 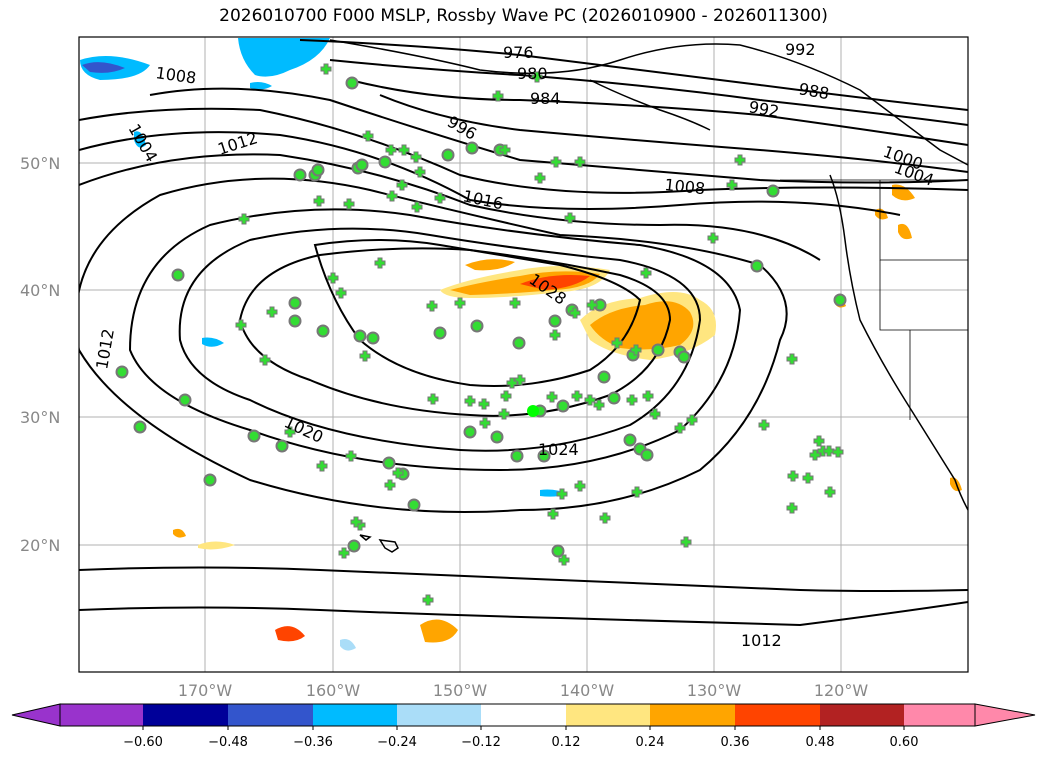 What do you see at coordinates (481, 742) in the screenshot?
I see `colorbar-tick-label: −0.12` at bounding box center [481, 742].